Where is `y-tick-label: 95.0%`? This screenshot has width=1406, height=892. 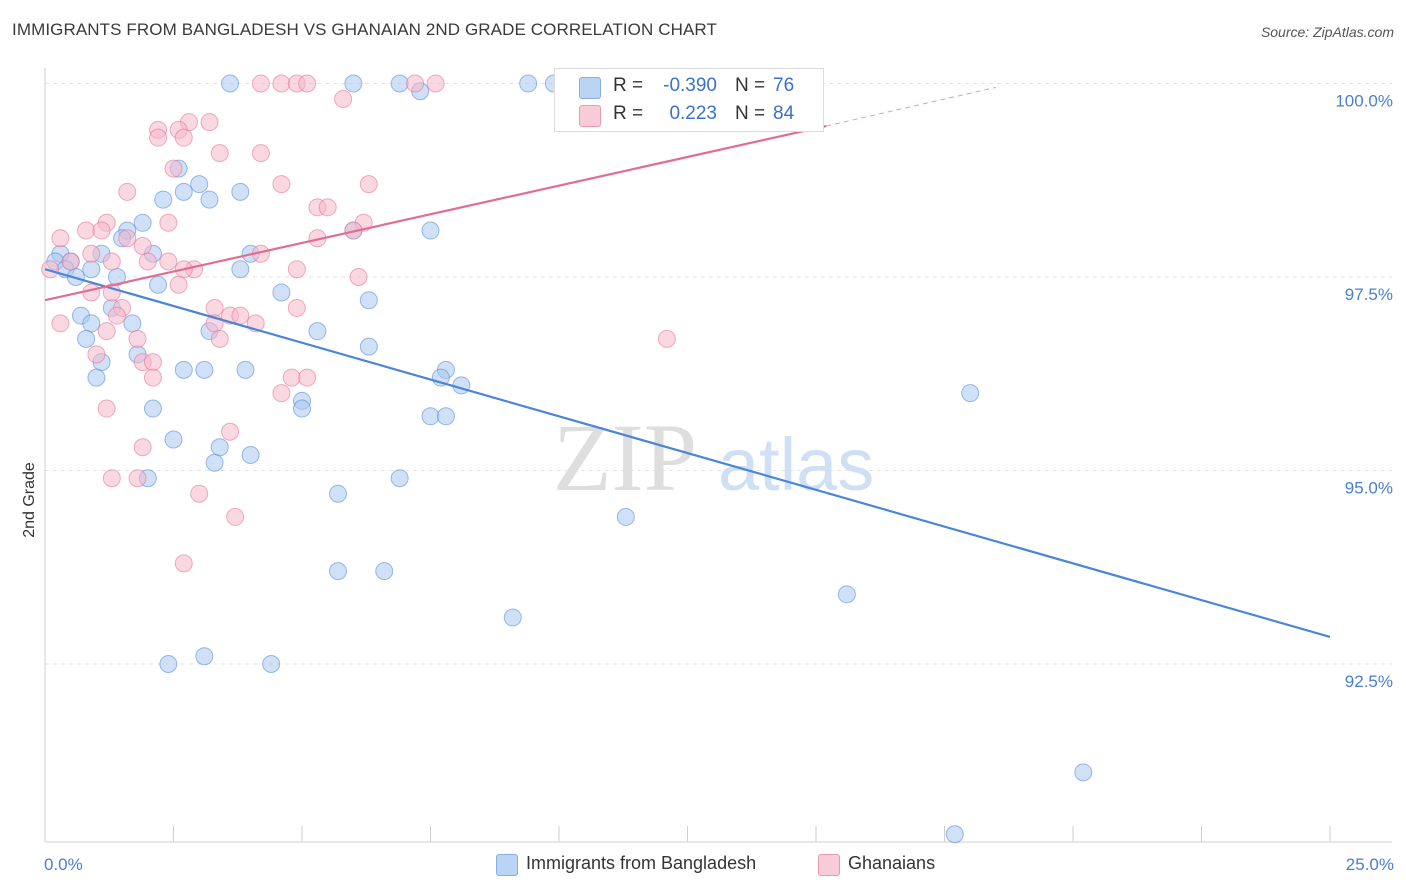 y-tick-label: 95.0% is located at coordinates (1369, 487).